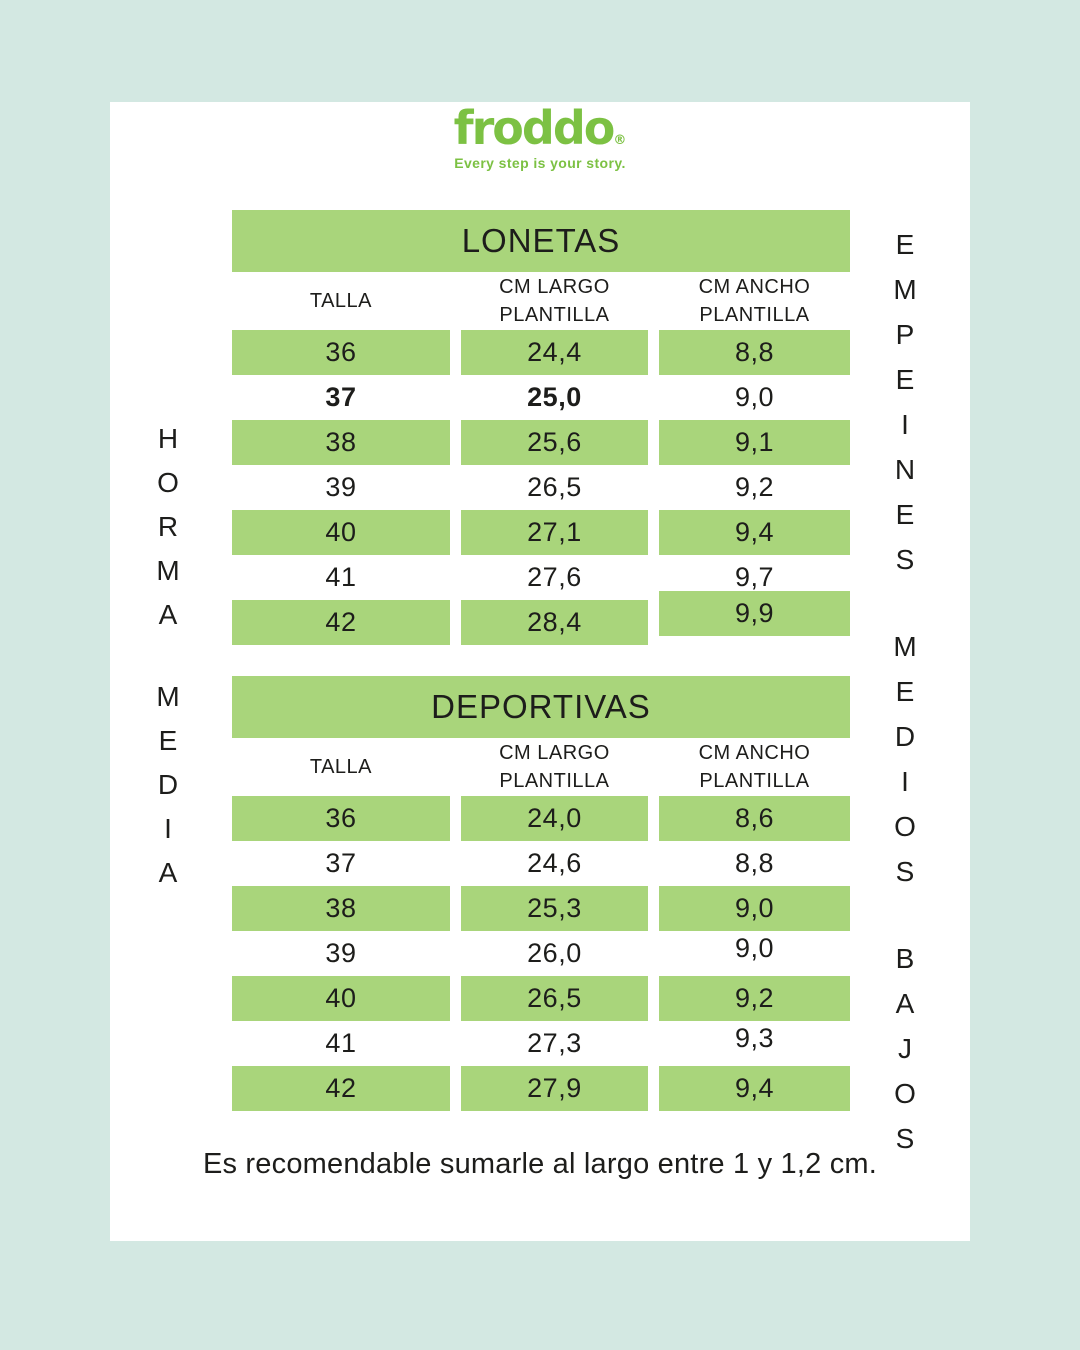  I want to click on table-row: 38 25,3 9,0, so click(541, 908).